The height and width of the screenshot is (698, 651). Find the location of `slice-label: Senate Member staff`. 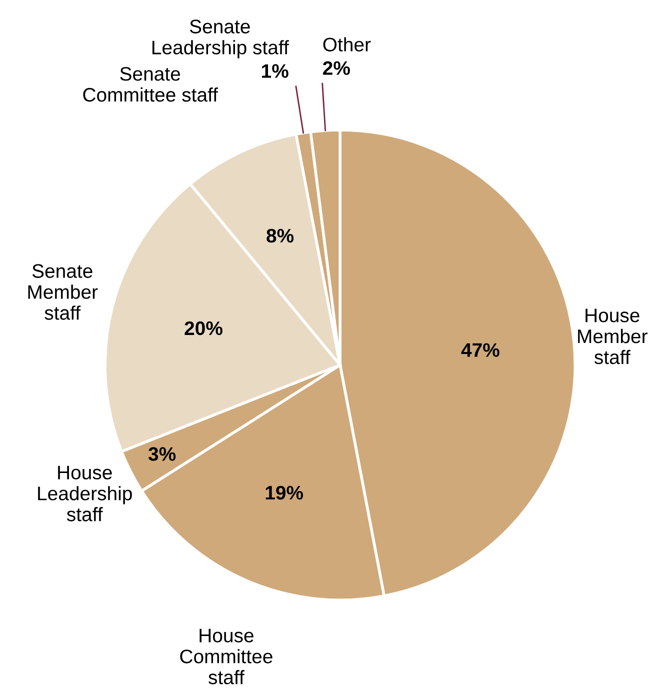

slice-label: Senate Member staff is located at coordinates (63, 292).